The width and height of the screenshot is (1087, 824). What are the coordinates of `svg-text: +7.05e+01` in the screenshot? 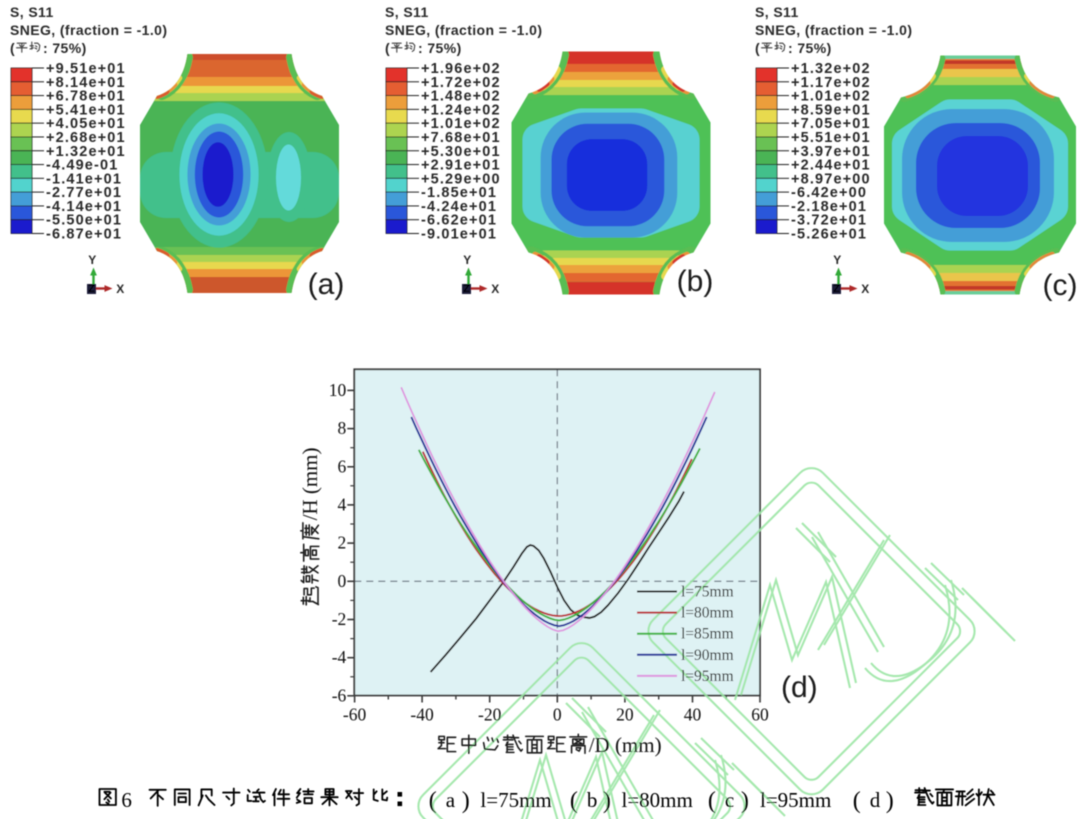 It's located at (831, 124).